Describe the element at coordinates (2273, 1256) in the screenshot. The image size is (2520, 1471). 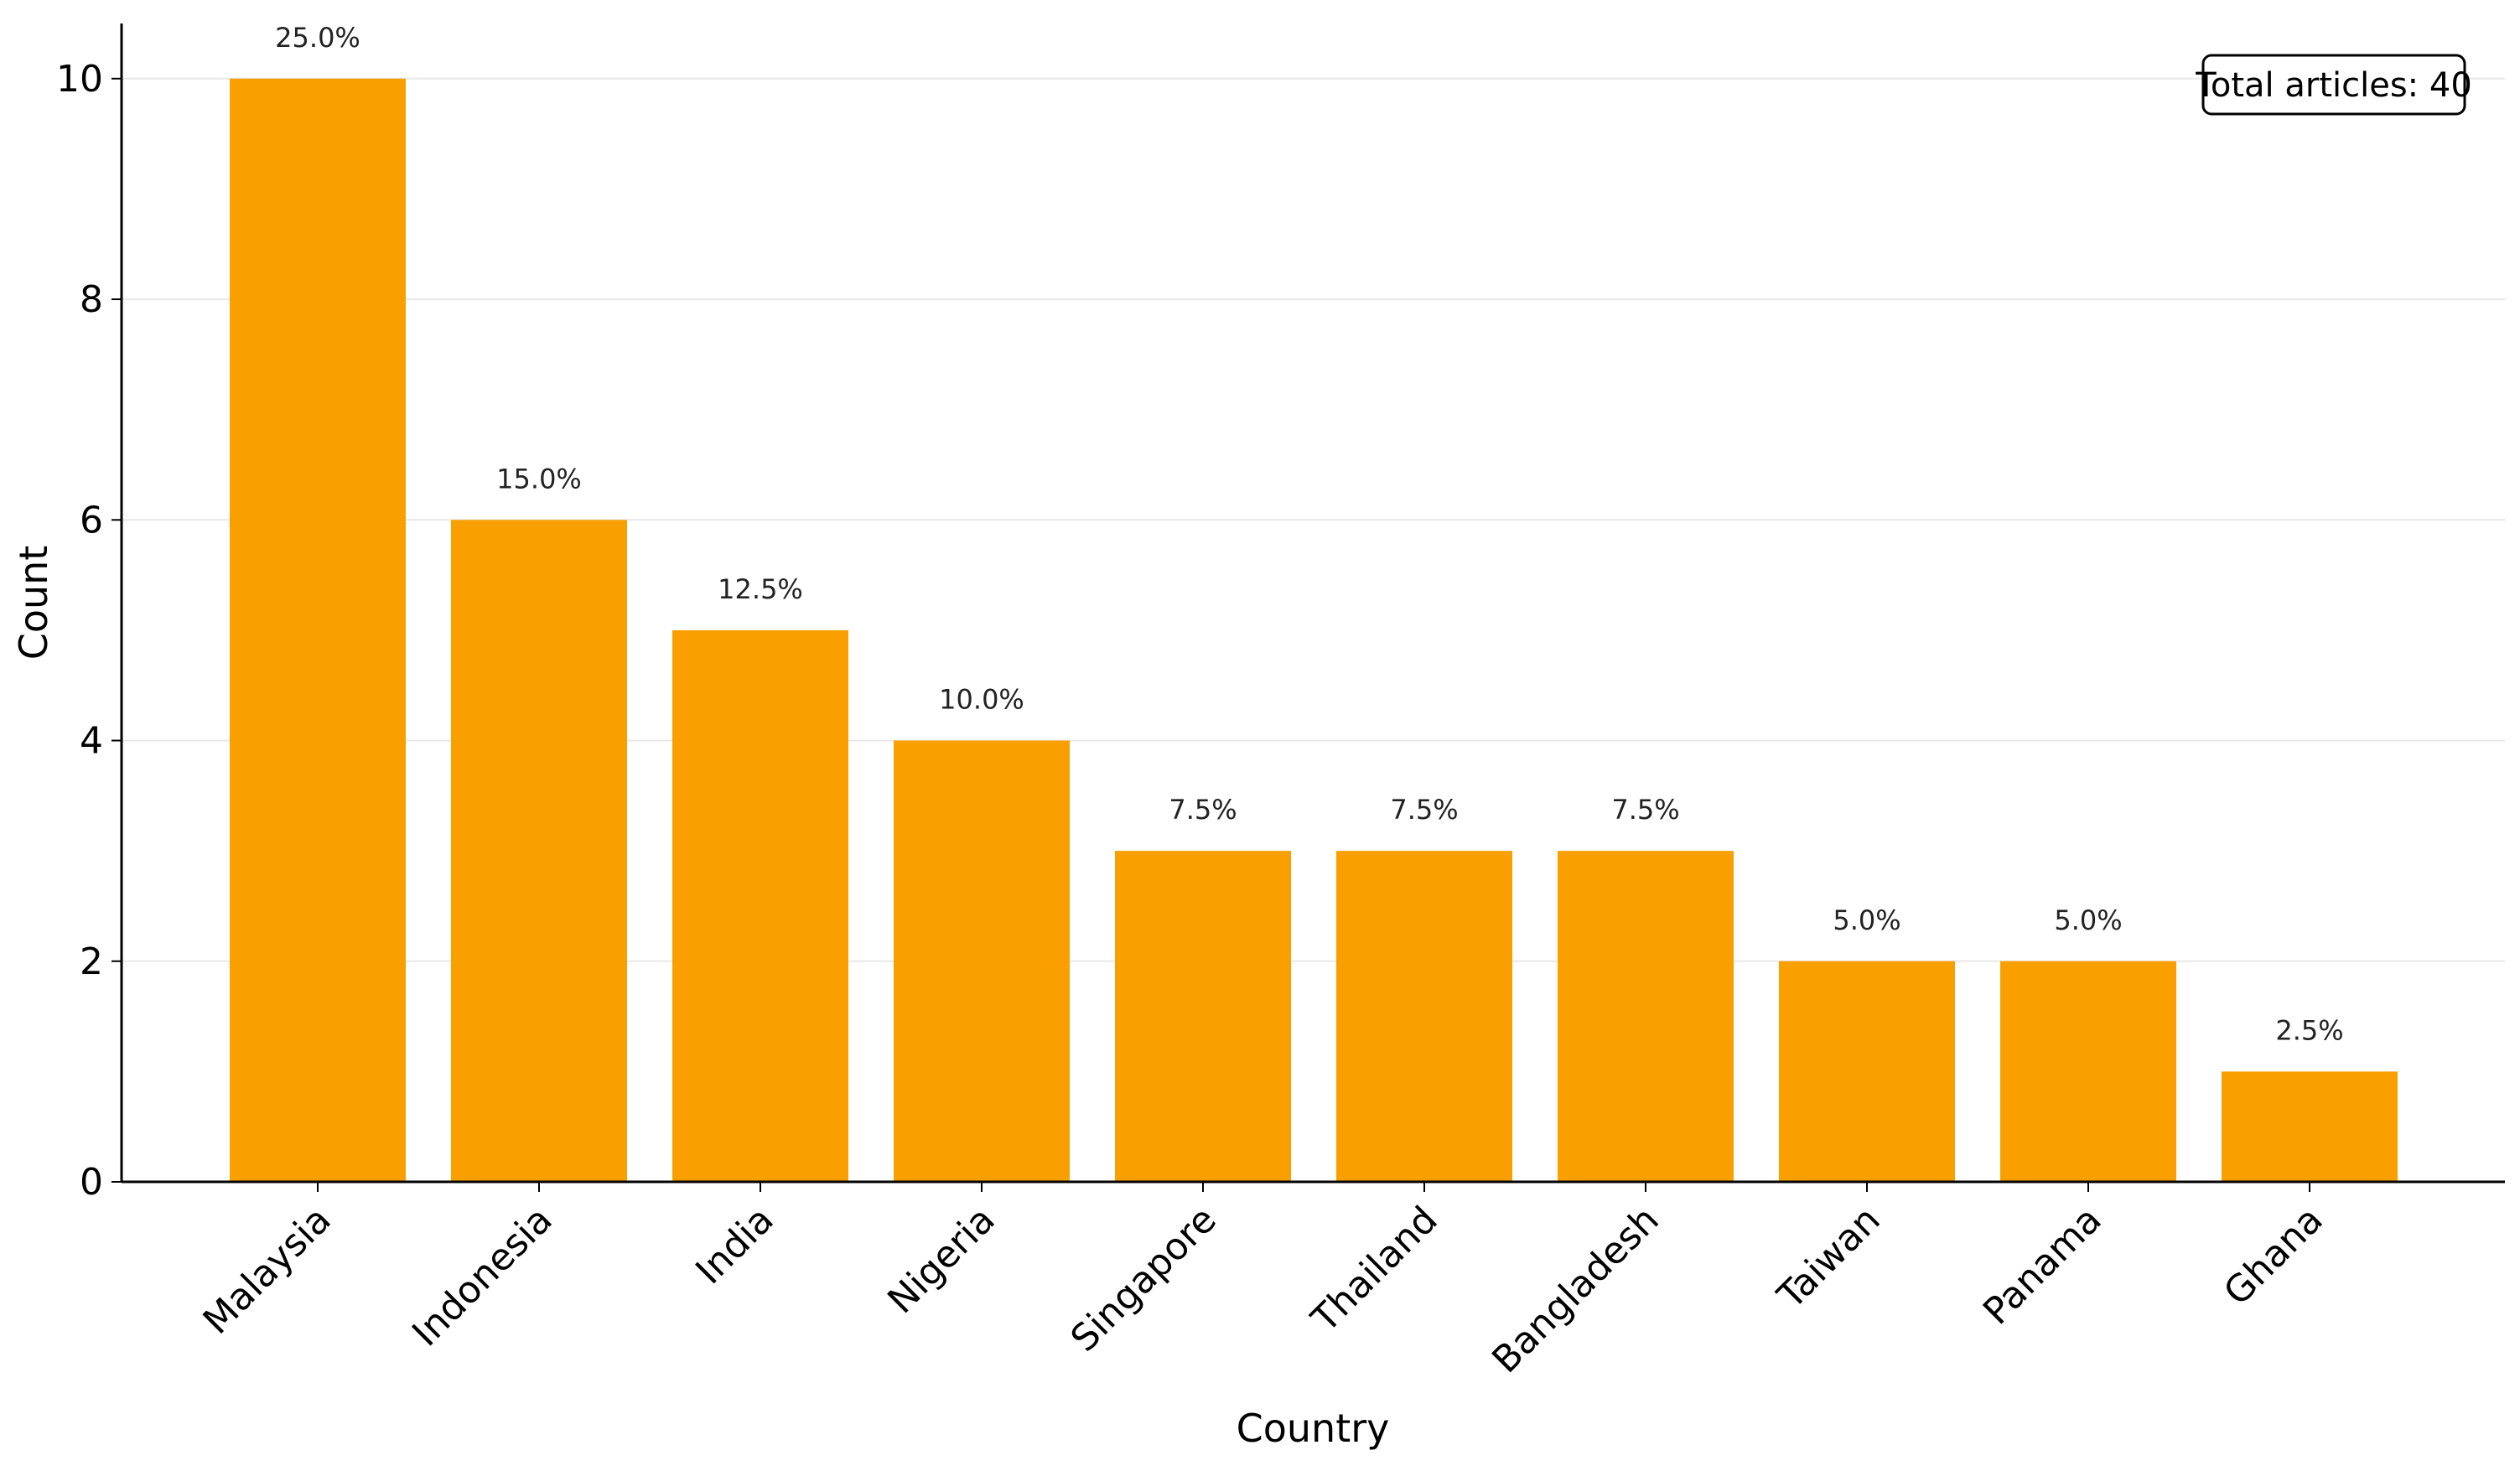
I see `x-tick-label-ghana: Ghana` at that location.